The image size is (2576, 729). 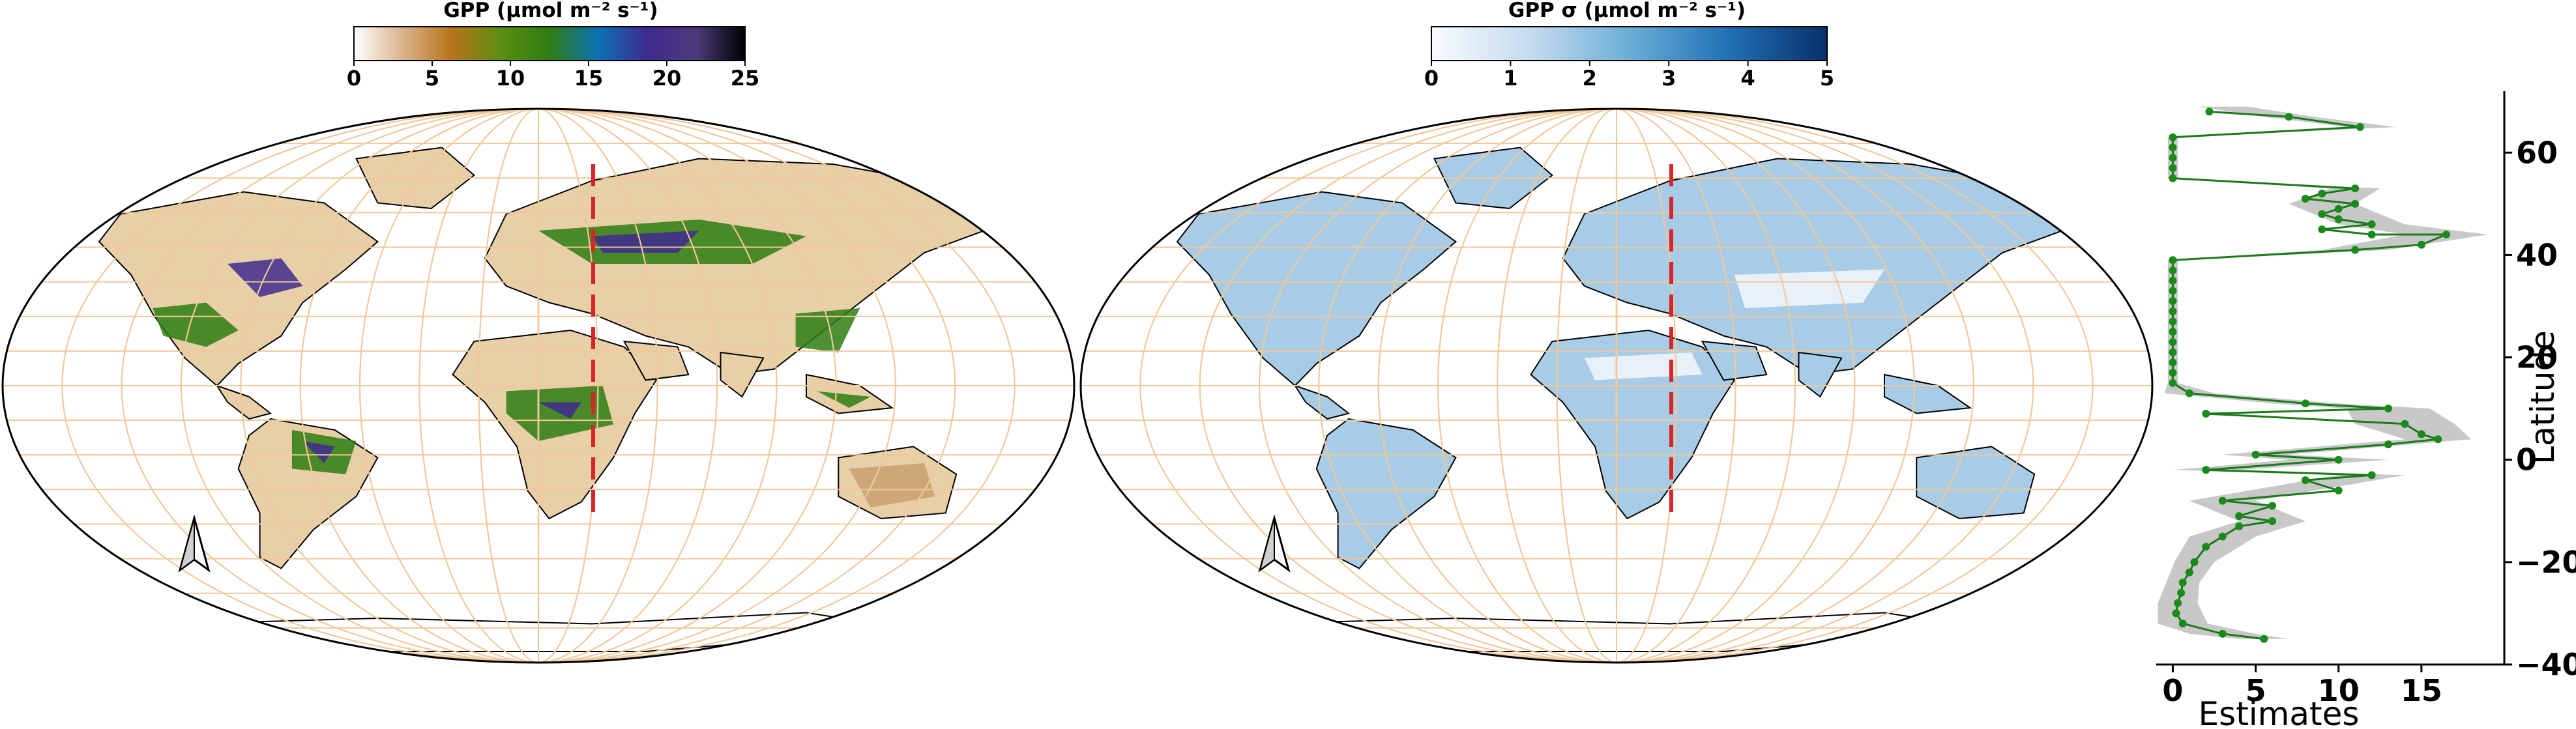 I want to click on y-tick-label: 60, so click(x=2537, y=152).